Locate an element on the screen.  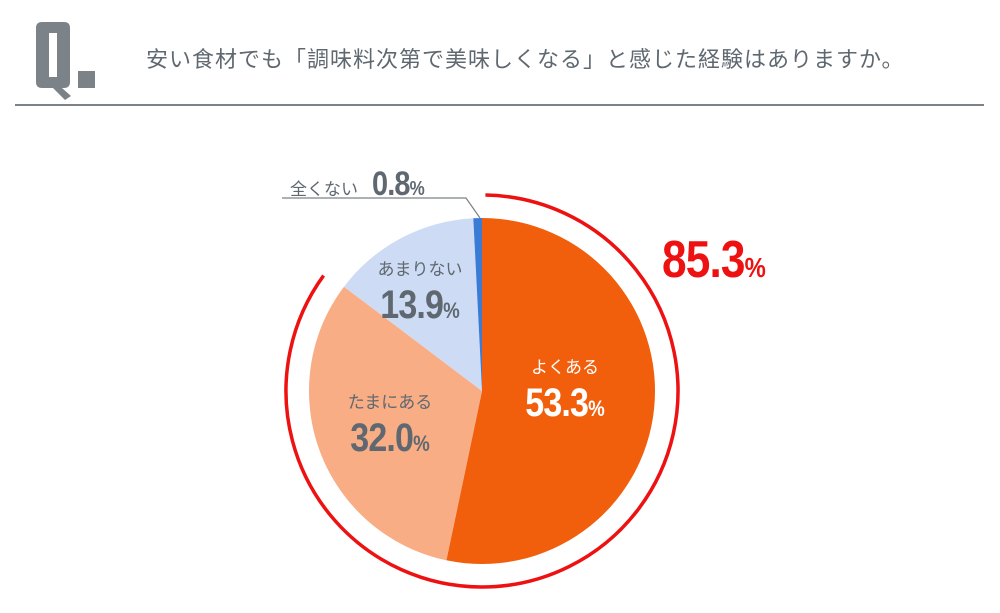
slice-rarely is located at coordinates (412, 304).